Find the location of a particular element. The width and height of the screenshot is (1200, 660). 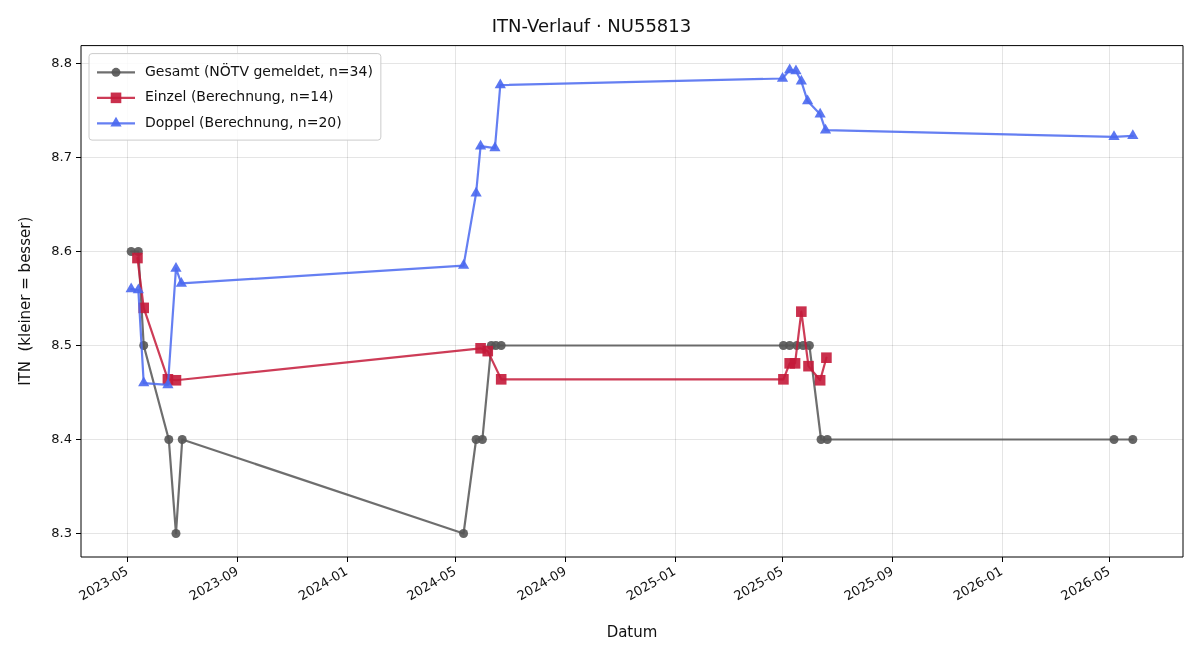

y-tick-label: 8.5 is located at coordinates (61, 344).